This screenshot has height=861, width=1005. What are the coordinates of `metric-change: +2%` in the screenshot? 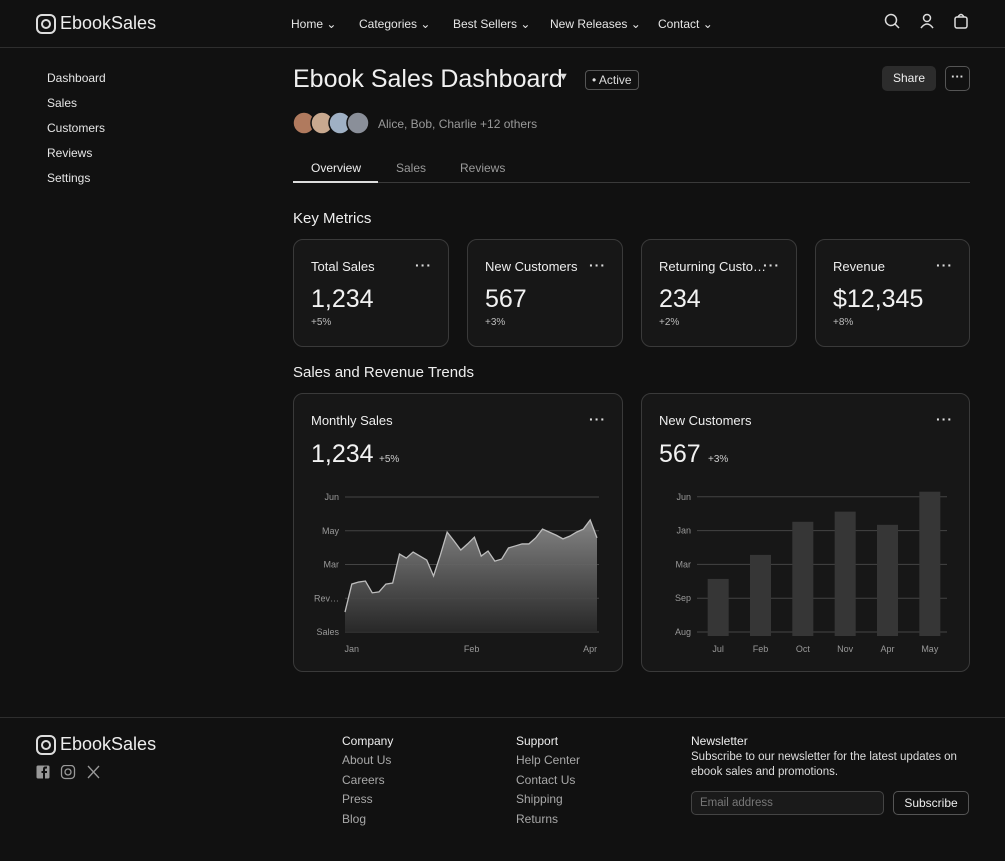 It's located at (669, 322).